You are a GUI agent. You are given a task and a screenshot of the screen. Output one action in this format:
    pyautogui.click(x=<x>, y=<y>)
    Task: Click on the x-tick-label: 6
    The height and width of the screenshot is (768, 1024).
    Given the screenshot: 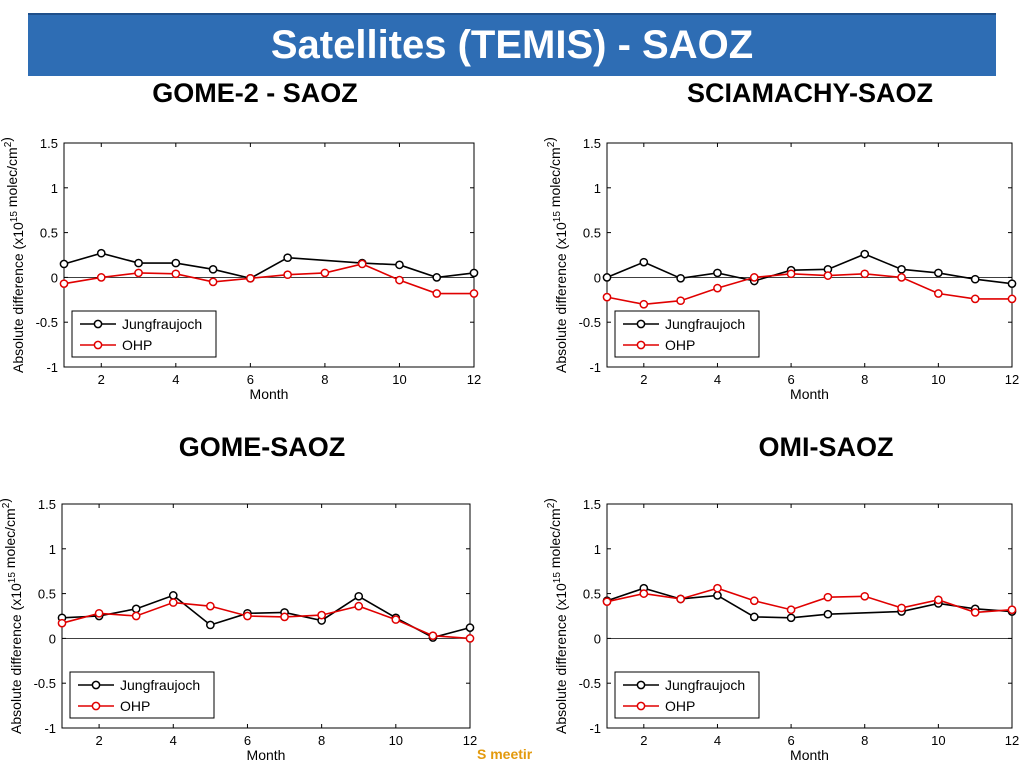 What is the action you would take?
    pyautogui.click(x=250, y=379)
    